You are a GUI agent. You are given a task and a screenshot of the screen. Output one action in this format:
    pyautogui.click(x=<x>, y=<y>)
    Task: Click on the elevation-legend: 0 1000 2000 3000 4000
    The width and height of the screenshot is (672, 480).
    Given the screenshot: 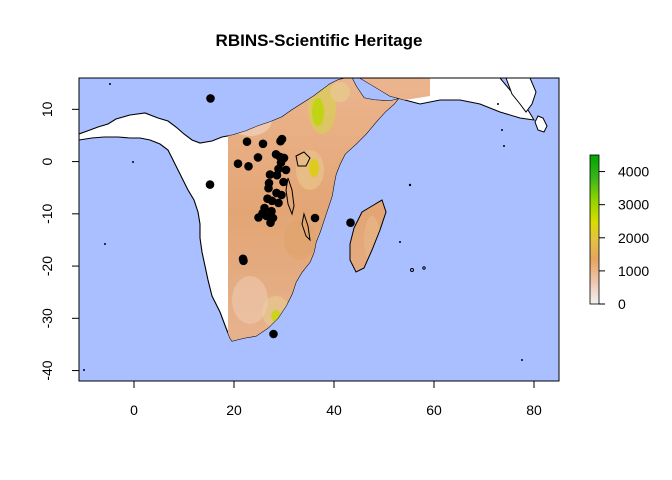 What is the action you would take?
    pyautogui.click(x=619, y=233)
    